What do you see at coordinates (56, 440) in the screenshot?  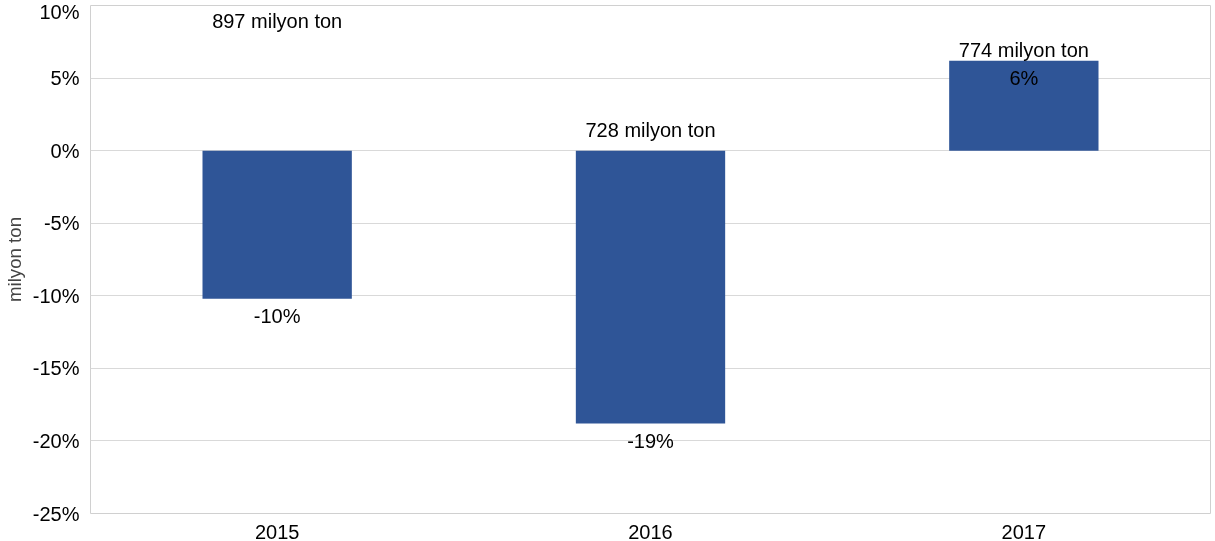 I see `y-tick-label: -20%` at bounding box center [56, 440].